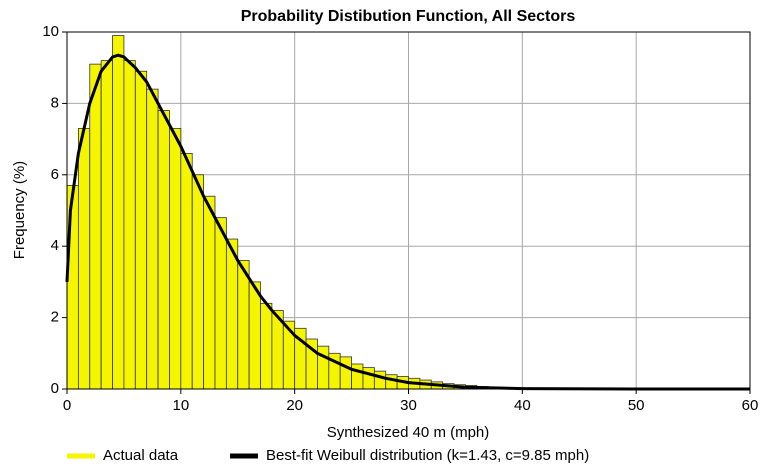  What do you see at coordinates (55, 317) in the screenshot?
I see `y-tick-label: 2` at bounding box center [55, 317].